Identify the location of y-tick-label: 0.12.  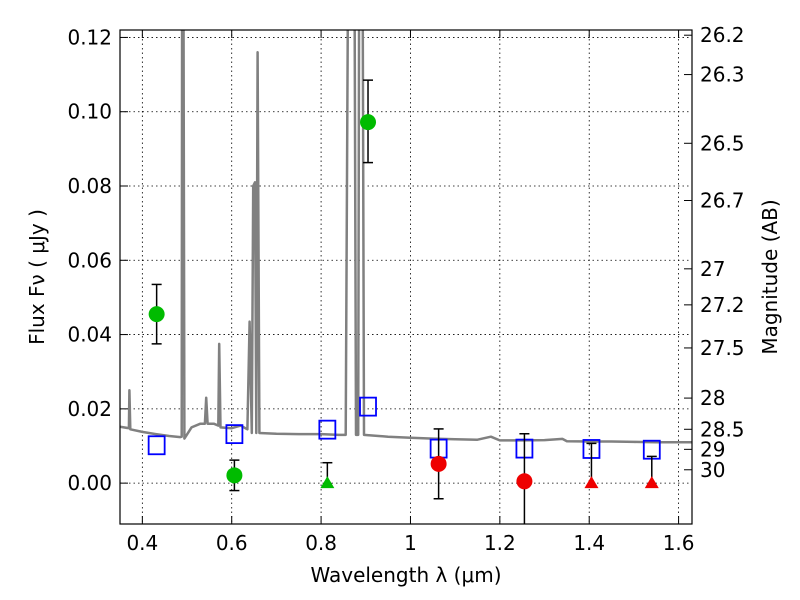
(89, 37).